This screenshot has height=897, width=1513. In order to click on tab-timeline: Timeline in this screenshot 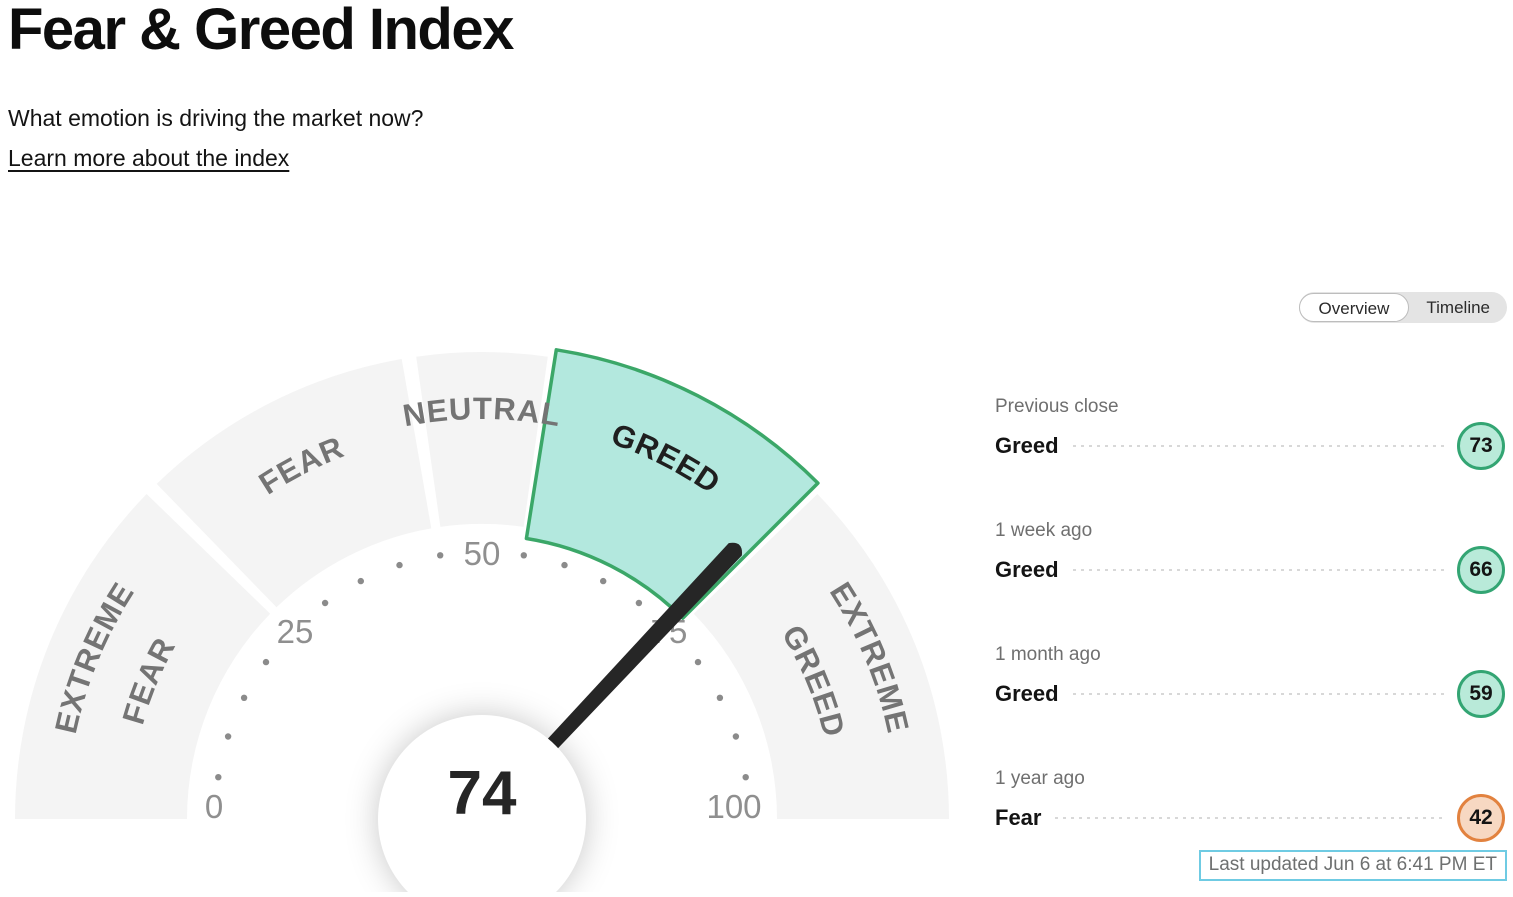, I will do `click(1458, 307)`.